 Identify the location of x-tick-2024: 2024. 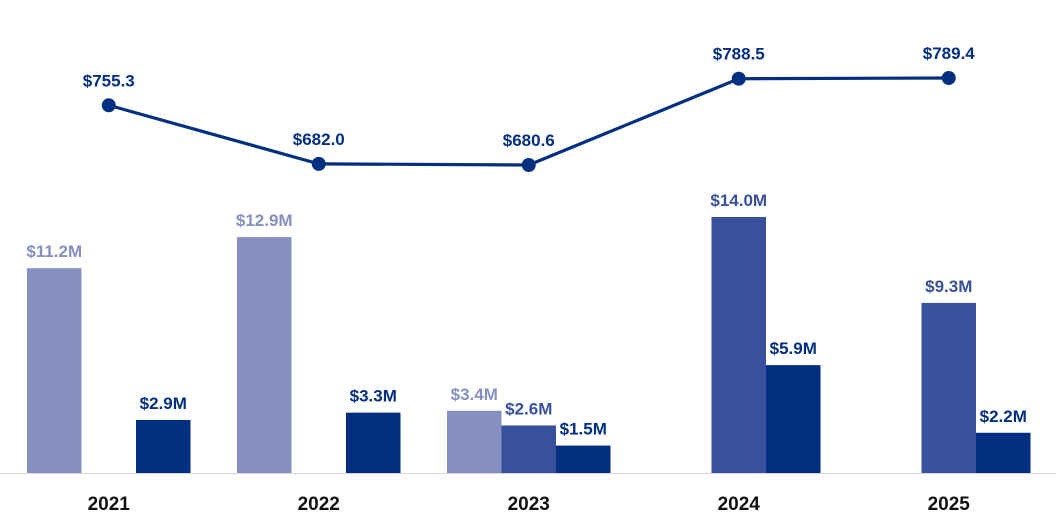
(739, 504).